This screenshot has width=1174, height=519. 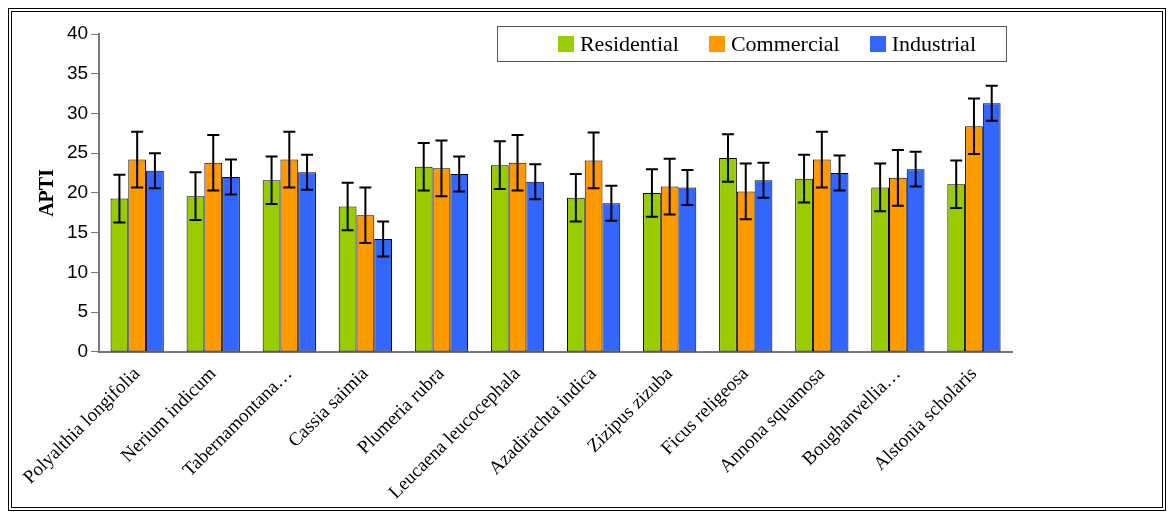 I want to click on legend-label: Commercial, so click(x=785, y=44).